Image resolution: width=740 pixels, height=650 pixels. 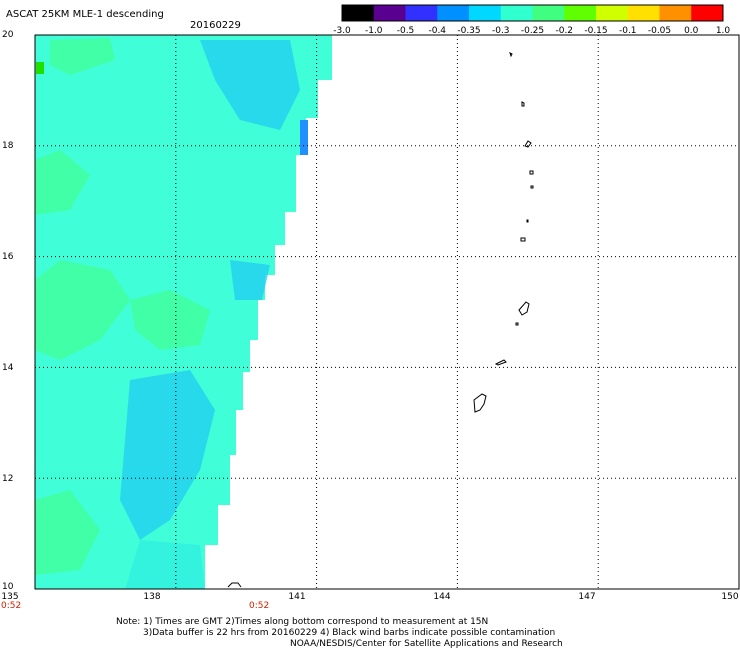 I want to click on chart-date: 20160229, so click(x=215, y=25).